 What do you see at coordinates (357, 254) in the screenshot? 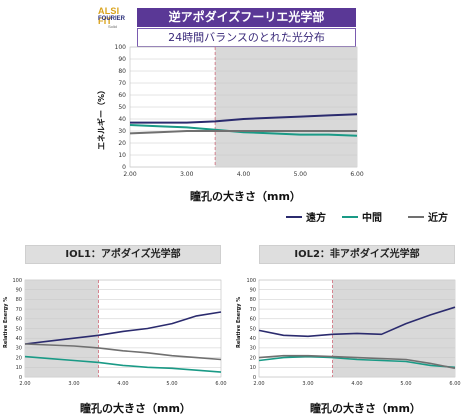
I see `iol2-chart-title: IOL2：非アポダイズ光学部` at bounding box center [357, 254].